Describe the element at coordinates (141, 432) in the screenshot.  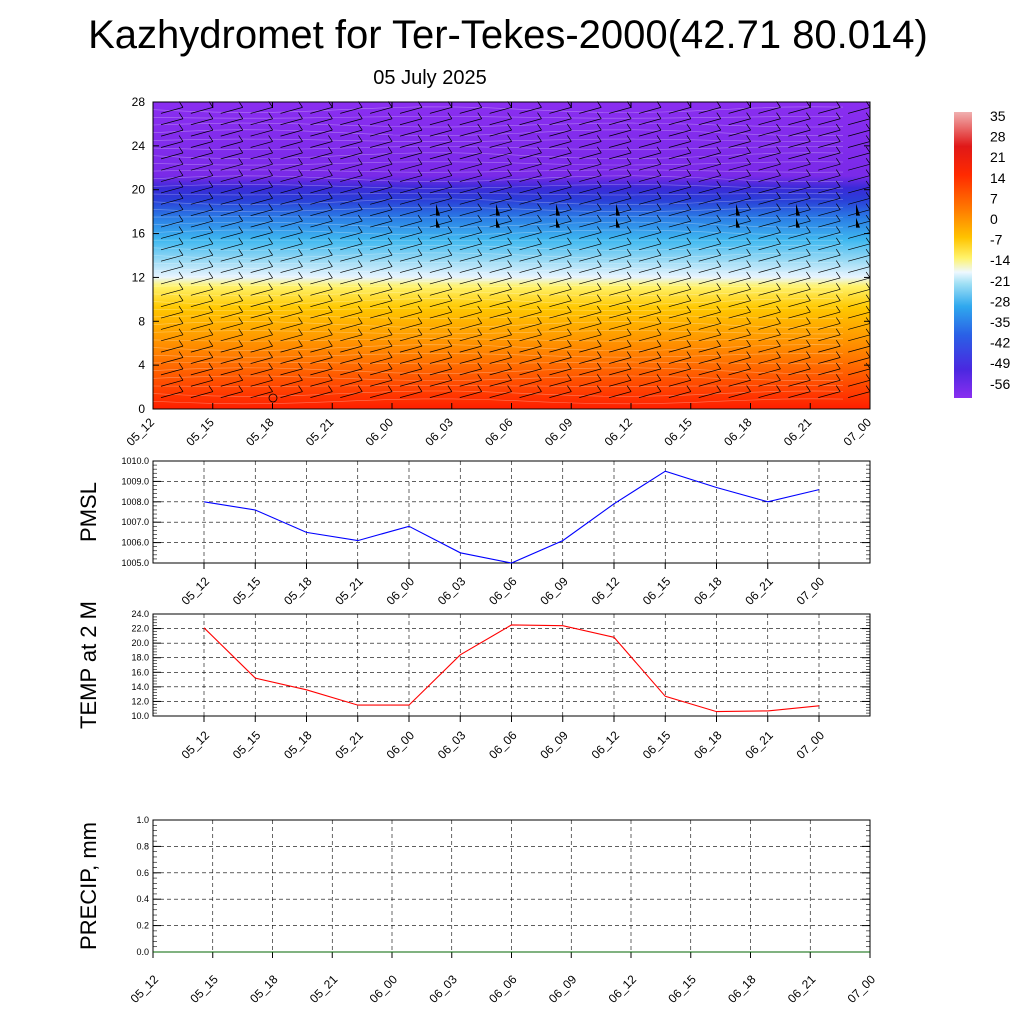
I see `x-tick-label: 05_12` at that location.